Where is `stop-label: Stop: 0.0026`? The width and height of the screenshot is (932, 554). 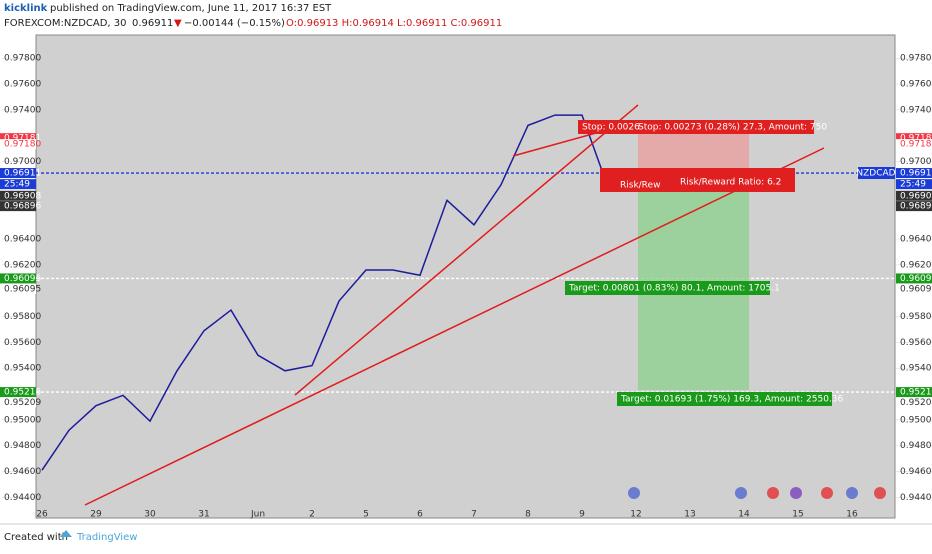 stop-label: Stop: 0.0026 is located at coordinates (611, 128).